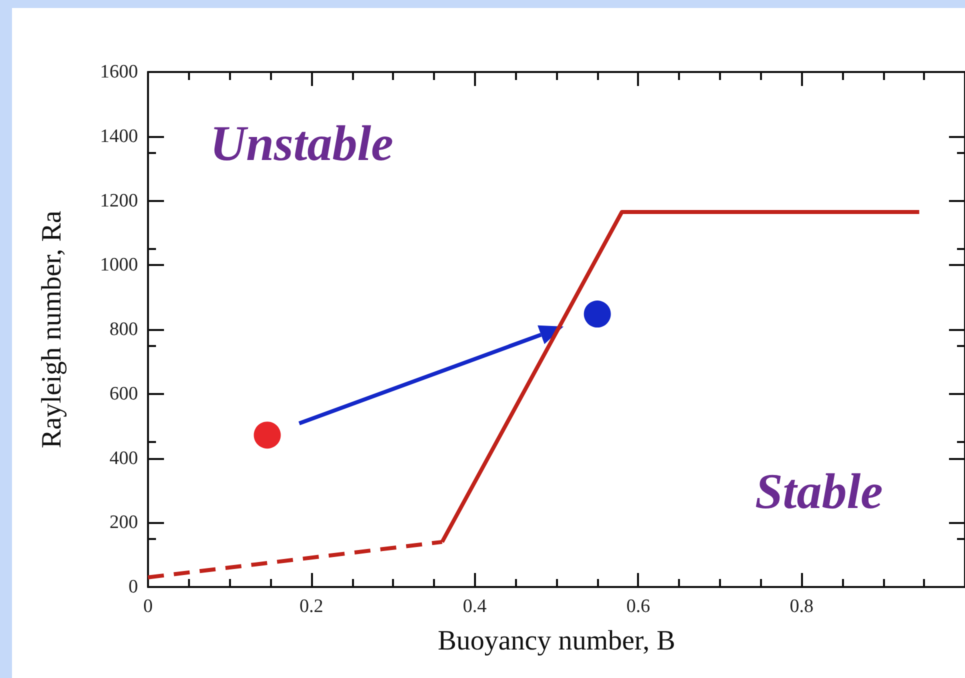 The image size is (965, 678). What do you see at coordinates (133, 587) in the screenshot?
I see `y-tick-label: 0` at bounding box center [133, 587].